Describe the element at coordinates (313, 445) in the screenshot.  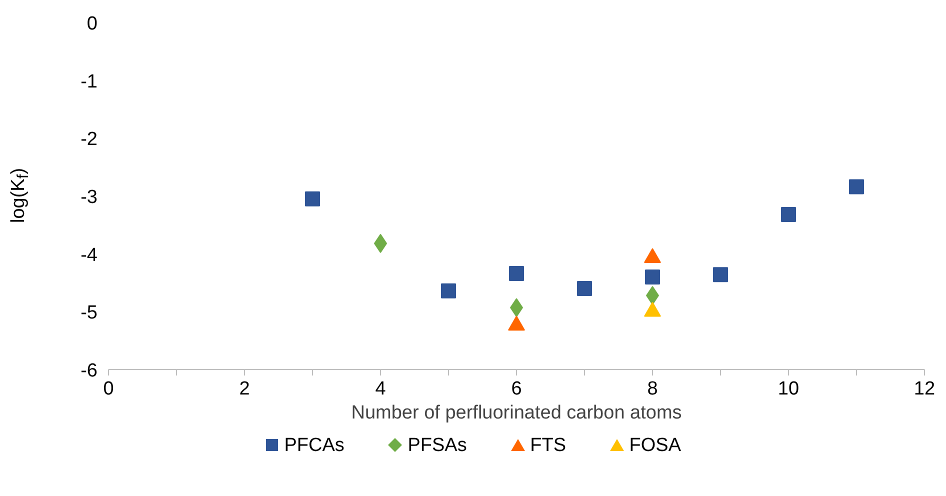
I see `legend-label: PFCAs` at that location.